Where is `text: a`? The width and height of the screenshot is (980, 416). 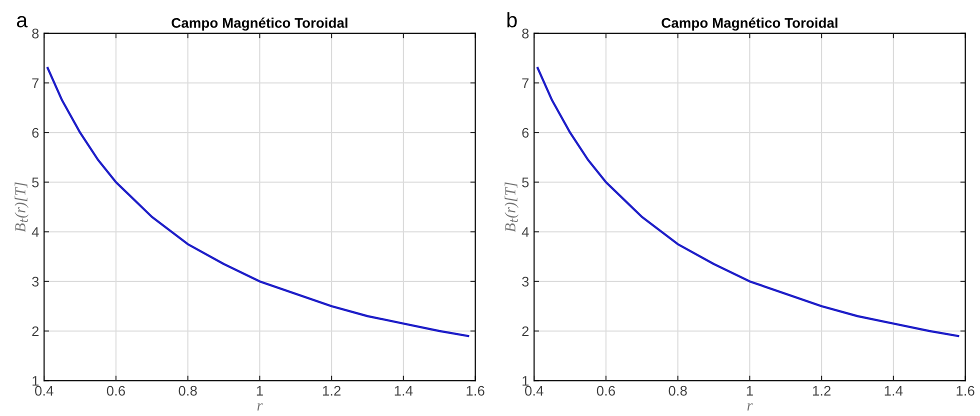 text: a is located at coordinates (22, 22).